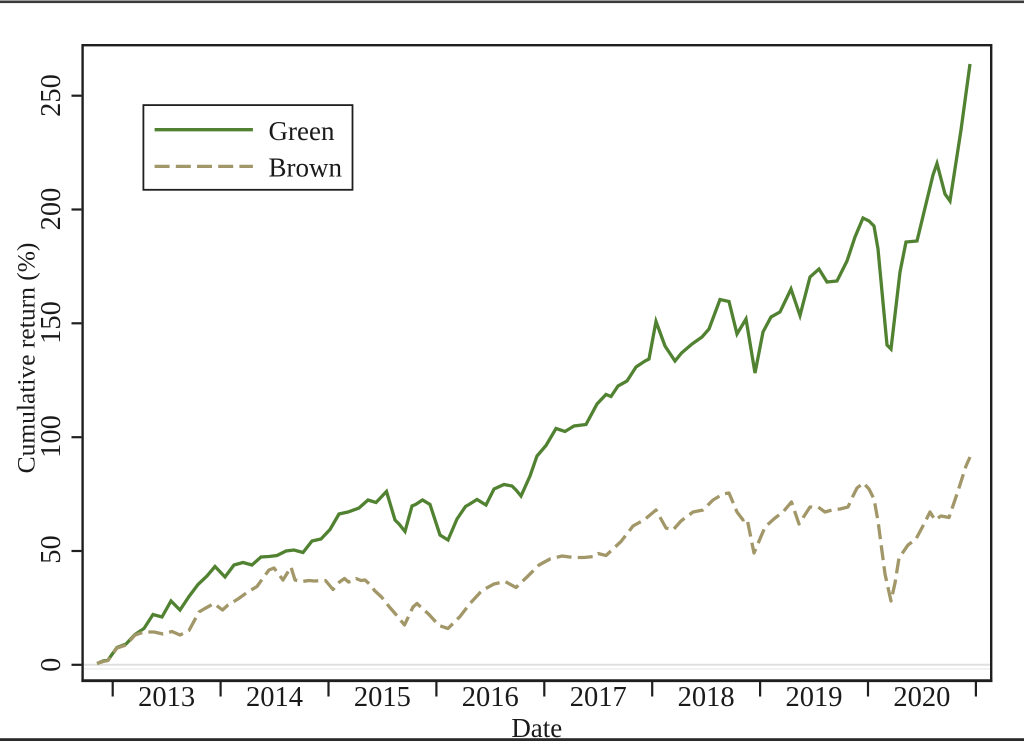 The image size is (1024, 743). What do you see at coordinates (490, 697) in the screenshot?
I see `svg-text: 2016` at bounding box center [490, 697].